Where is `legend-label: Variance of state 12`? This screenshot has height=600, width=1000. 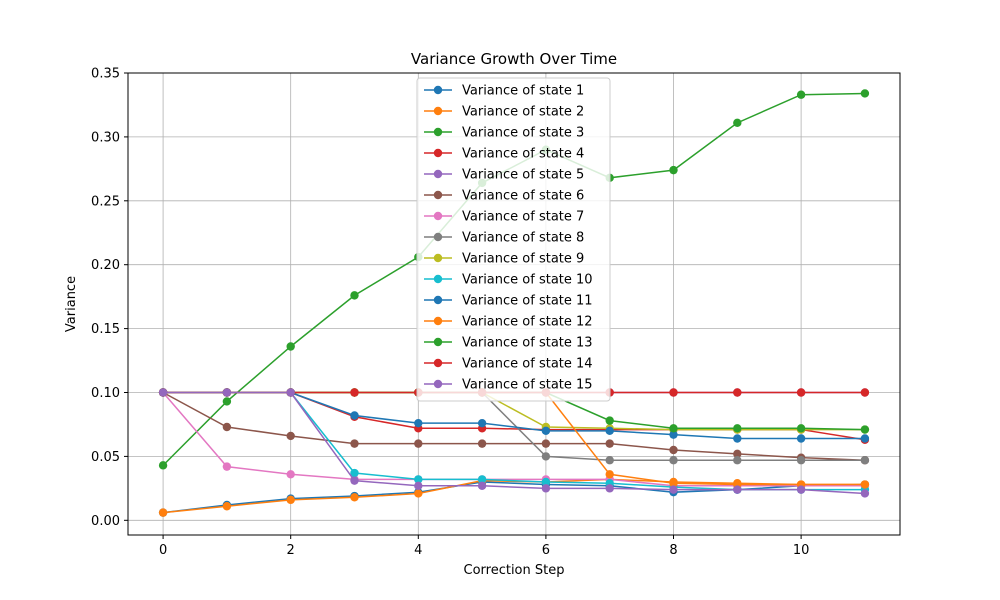 legend-label: Variance of state 12 is located at coordinates (527, 322).